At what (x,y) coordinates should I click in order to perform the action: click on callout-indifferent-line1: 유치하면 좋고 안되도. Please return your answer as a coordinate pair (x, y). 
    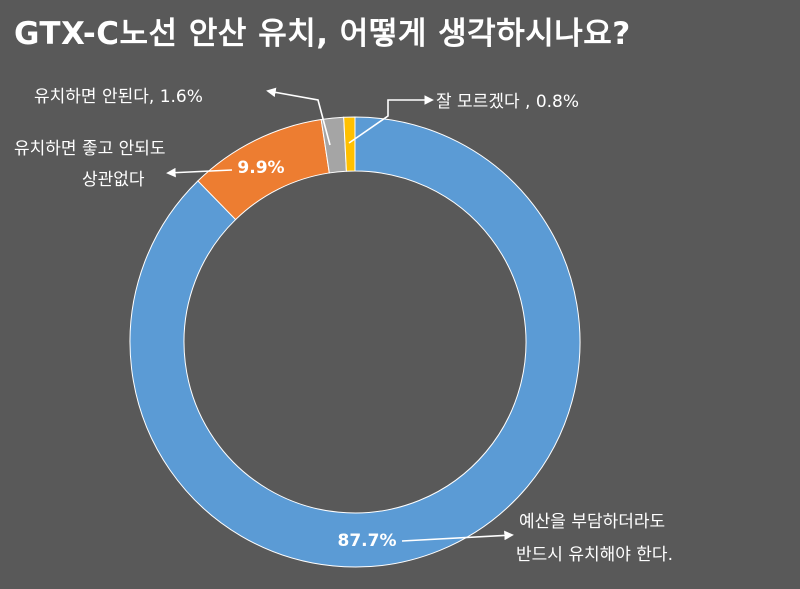
    Looking at the image, I should click on (90, 149).